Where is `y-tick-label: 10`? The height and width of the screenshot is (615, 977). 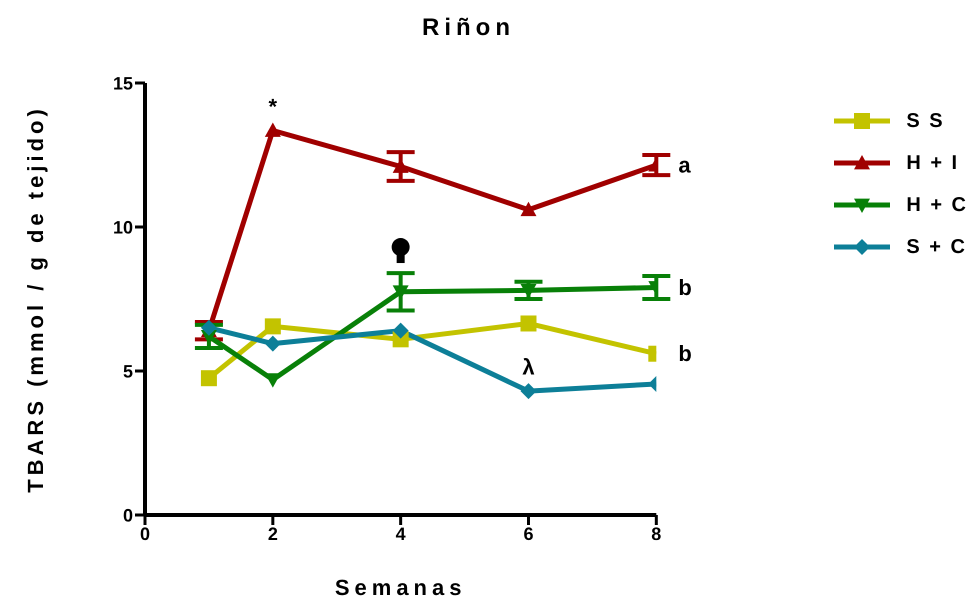
y-tick-label: 10 is located at coordinates (122, 227).